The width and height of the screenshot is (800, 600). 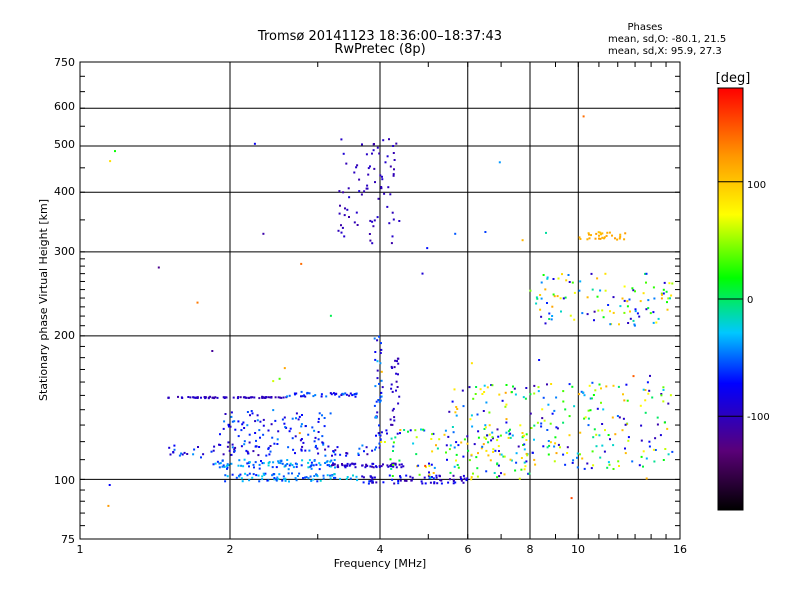 What do you see at coordinates (64, 480) in the screenshot?
I see `y-tick-label: 100` at bounding box center [64, 480].